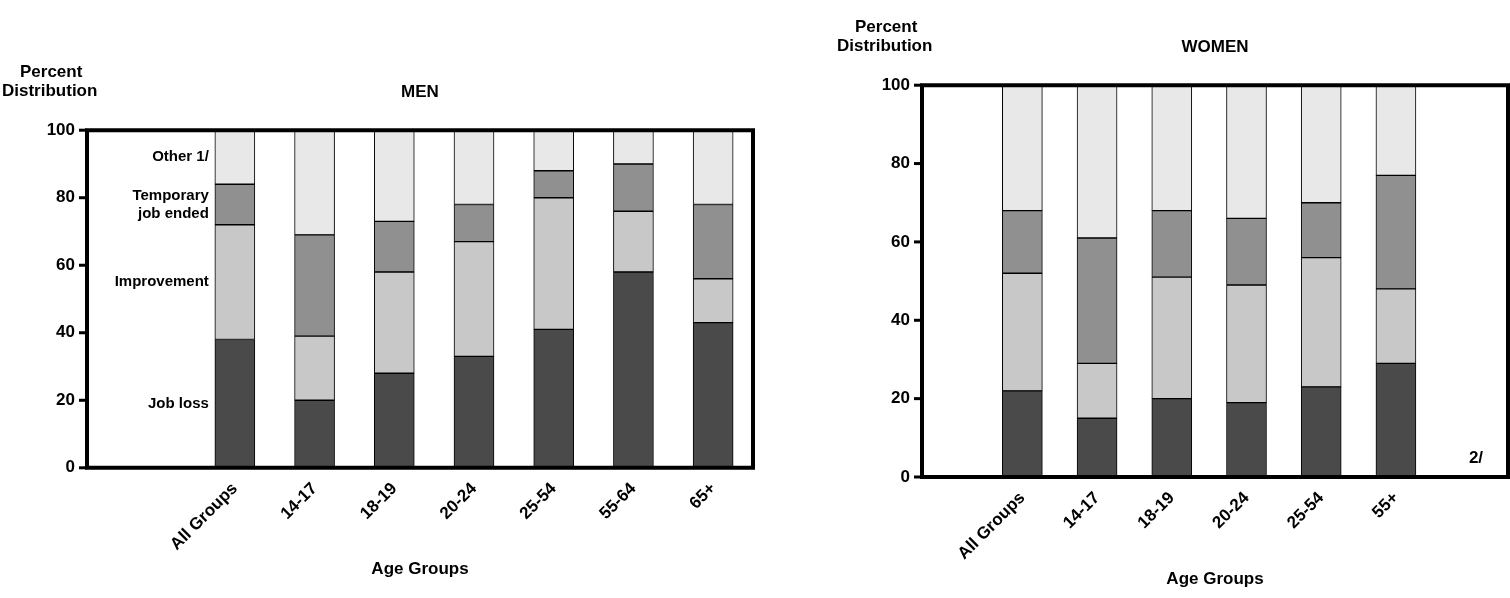 The image size is (1510, 598). What do you see at coordinates (1215, 46) in the screenshot?
I see `chart-title: WOMEN` at bounding box center [1215, 46].